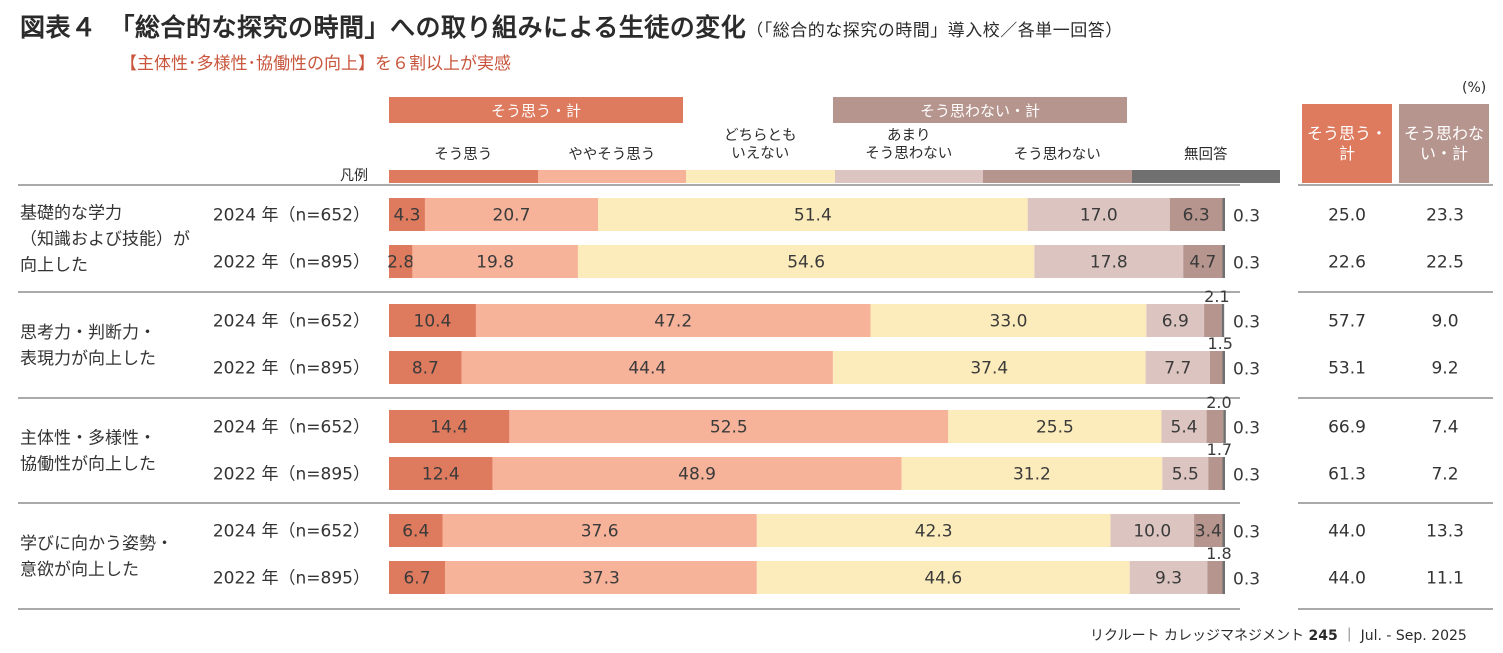 This screenshot has height=653, width=1503. Describe the element at coordinates (54, 266) in the screenshot. I see `item-label: 向上した` at that location.